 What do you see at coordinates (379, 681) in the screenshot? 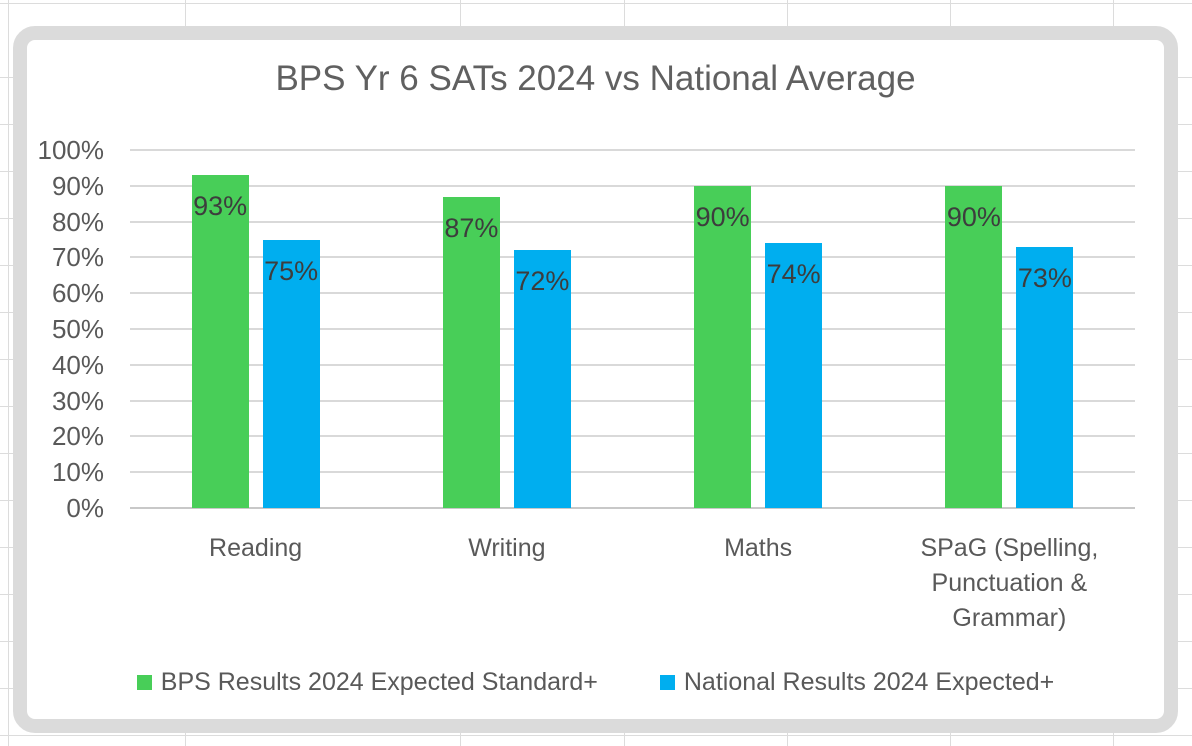
I see `legend-label: BPS Results 2024 Expected Standard+` at bounding box center [379, 681].